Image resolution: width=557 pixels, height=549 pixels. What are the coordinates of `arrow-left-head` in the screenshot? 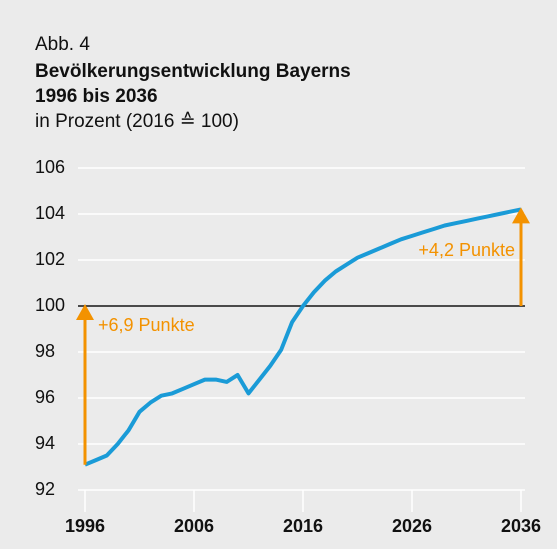 It's located at (85, 312).